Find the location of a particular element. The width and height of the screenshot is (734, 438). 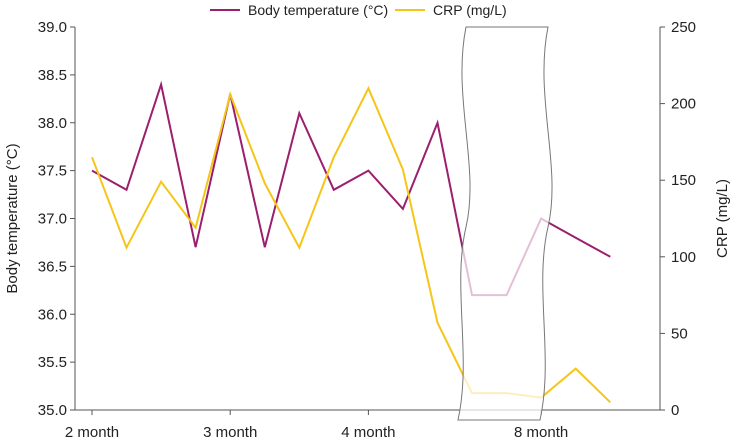

y-left-tick-label: 36.5 is located at coordinates (52, 266).